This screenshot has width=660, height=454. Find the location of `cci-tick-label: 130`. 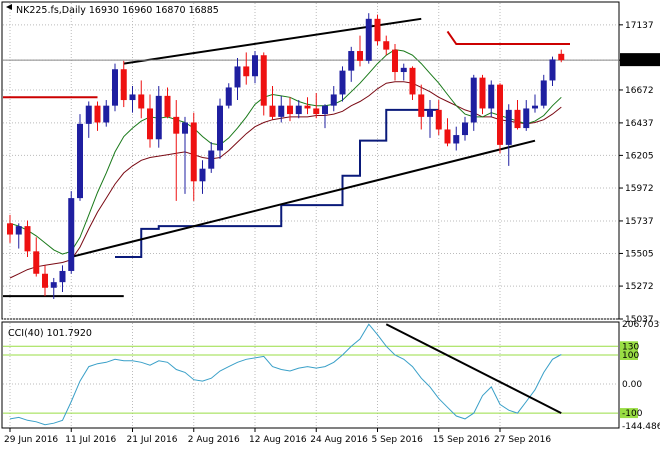

cci-tick-label: 130 is located at coordinates (630, 347).